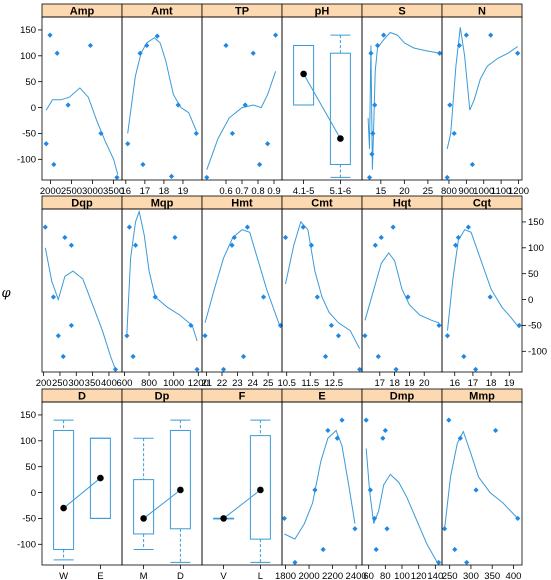 This screenshot has width=551, height=580. What do you see at coordinates (409, 383) in the screenshot?
I see `x-tick-label: 19` at bounding box center [409, 383].